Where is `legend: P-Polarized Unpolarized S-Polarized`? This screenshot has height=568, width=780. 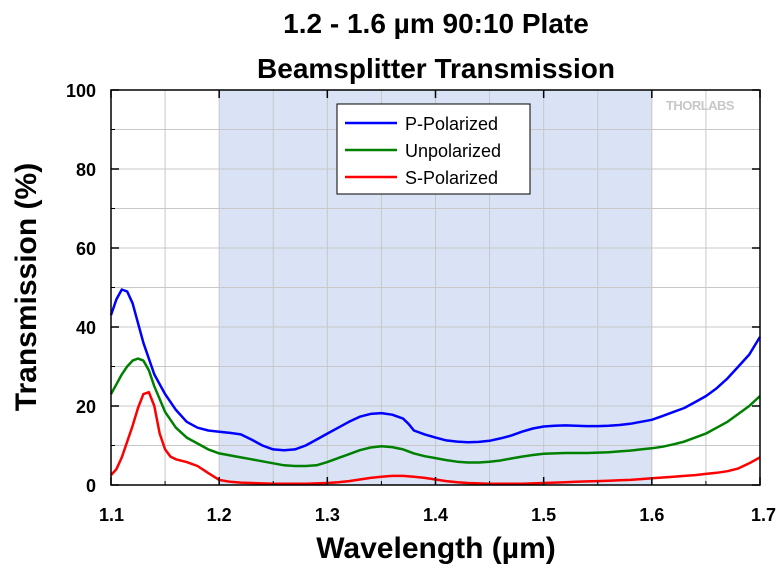 legend: P-Polarized Unpolarized S-Polarized is located at coordinates (433, 149).